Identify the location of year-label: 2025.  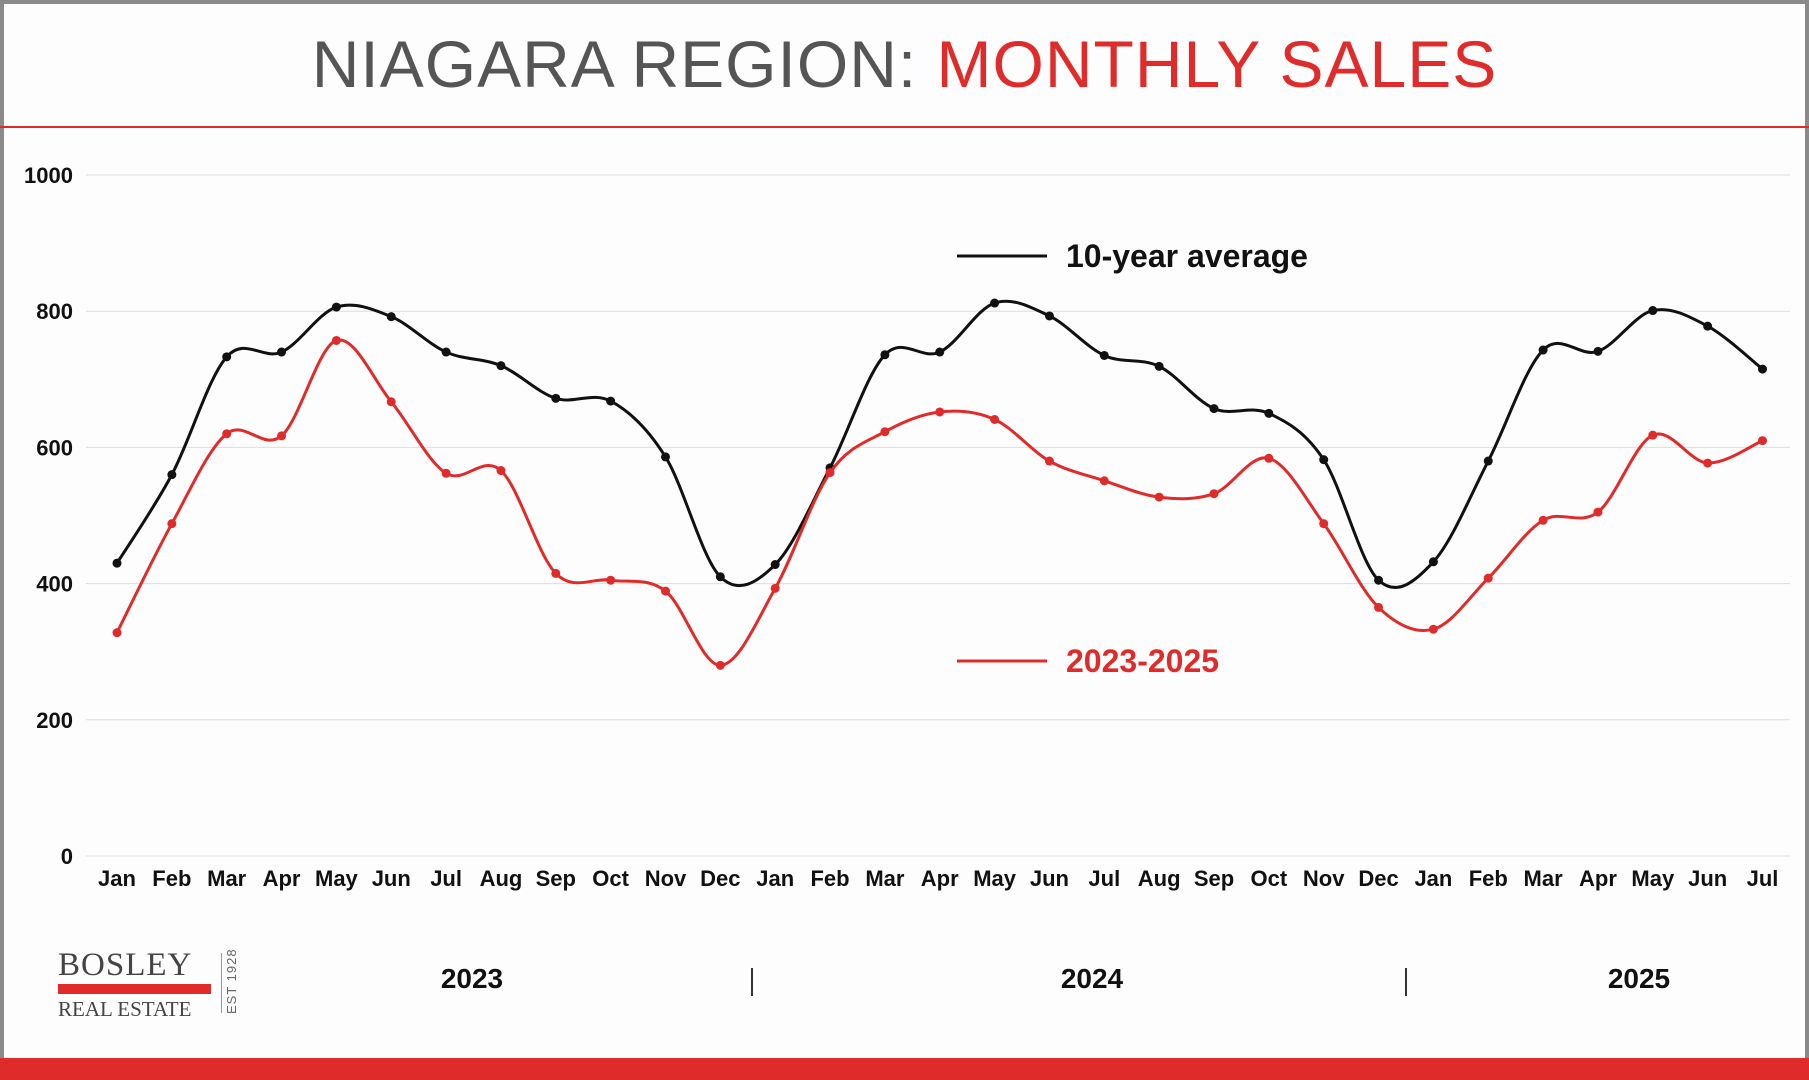
(1639, 978).